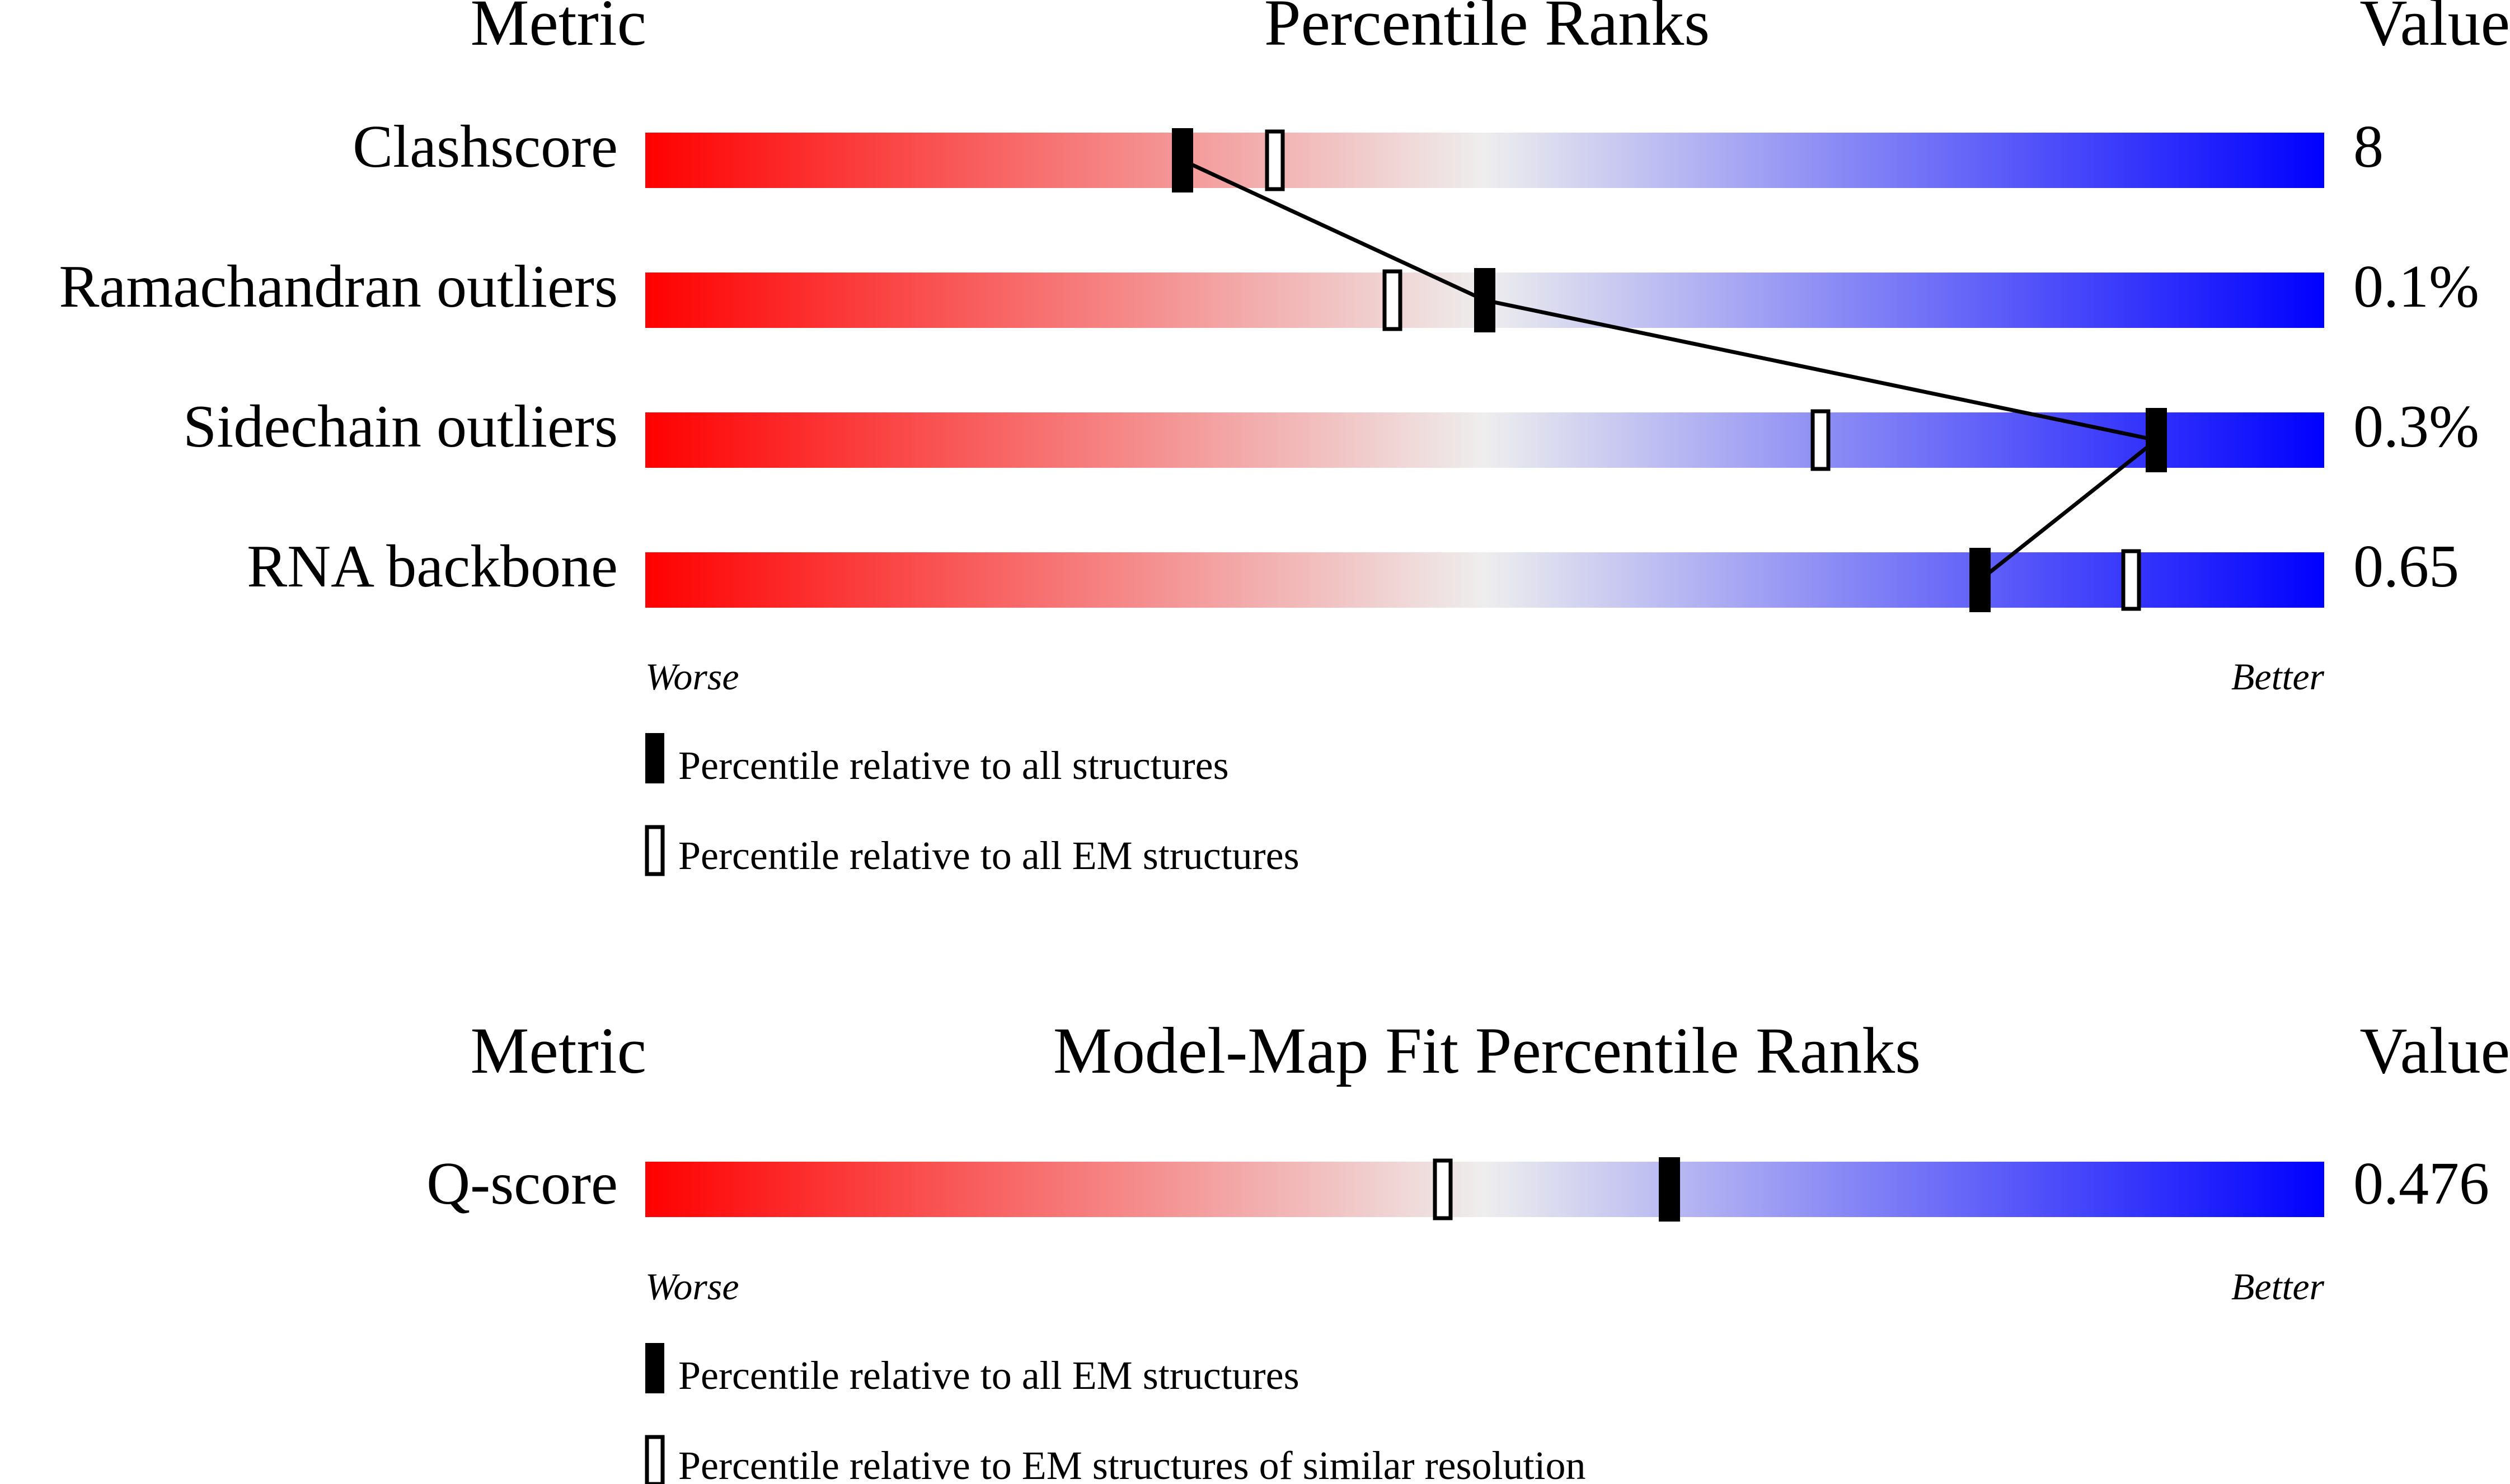 Image resolution: width=2510 pixels, height=1484 pixels. Describe the element at coordinates (1487, 29) in the screenshot. I see `chart-title: Percentile Ranks` at that location.